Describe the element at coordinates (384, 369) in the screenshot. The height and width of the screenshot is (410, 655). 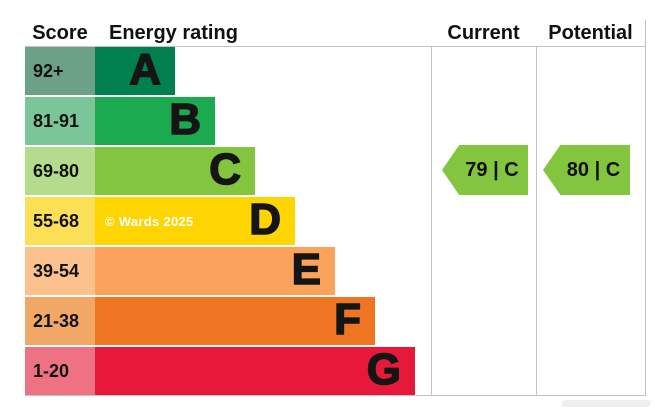
I see `band-letter-g: G` at that location.